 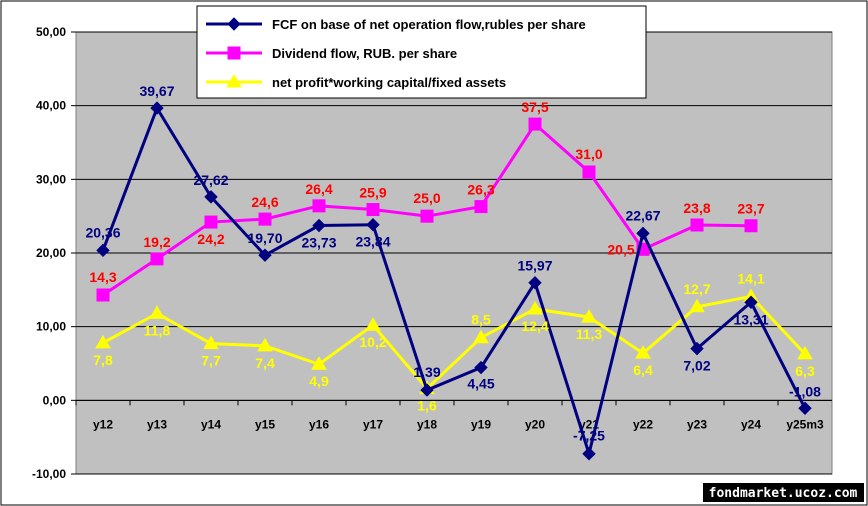 What do you see at coordinates (103, 424) in the screenshot?
I see `x-tick-label: y12` at bounding box center [103, 424].